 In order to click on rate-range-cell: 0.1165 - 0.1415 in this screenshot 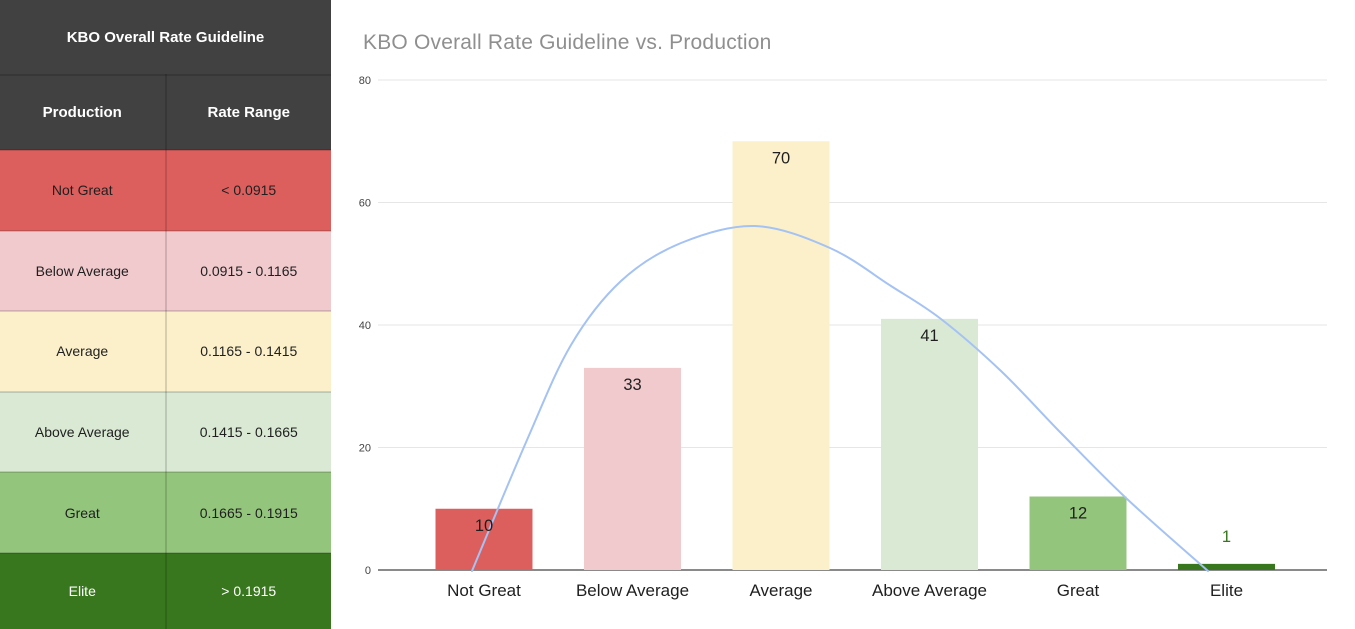, I will do `click(247, 351)`.